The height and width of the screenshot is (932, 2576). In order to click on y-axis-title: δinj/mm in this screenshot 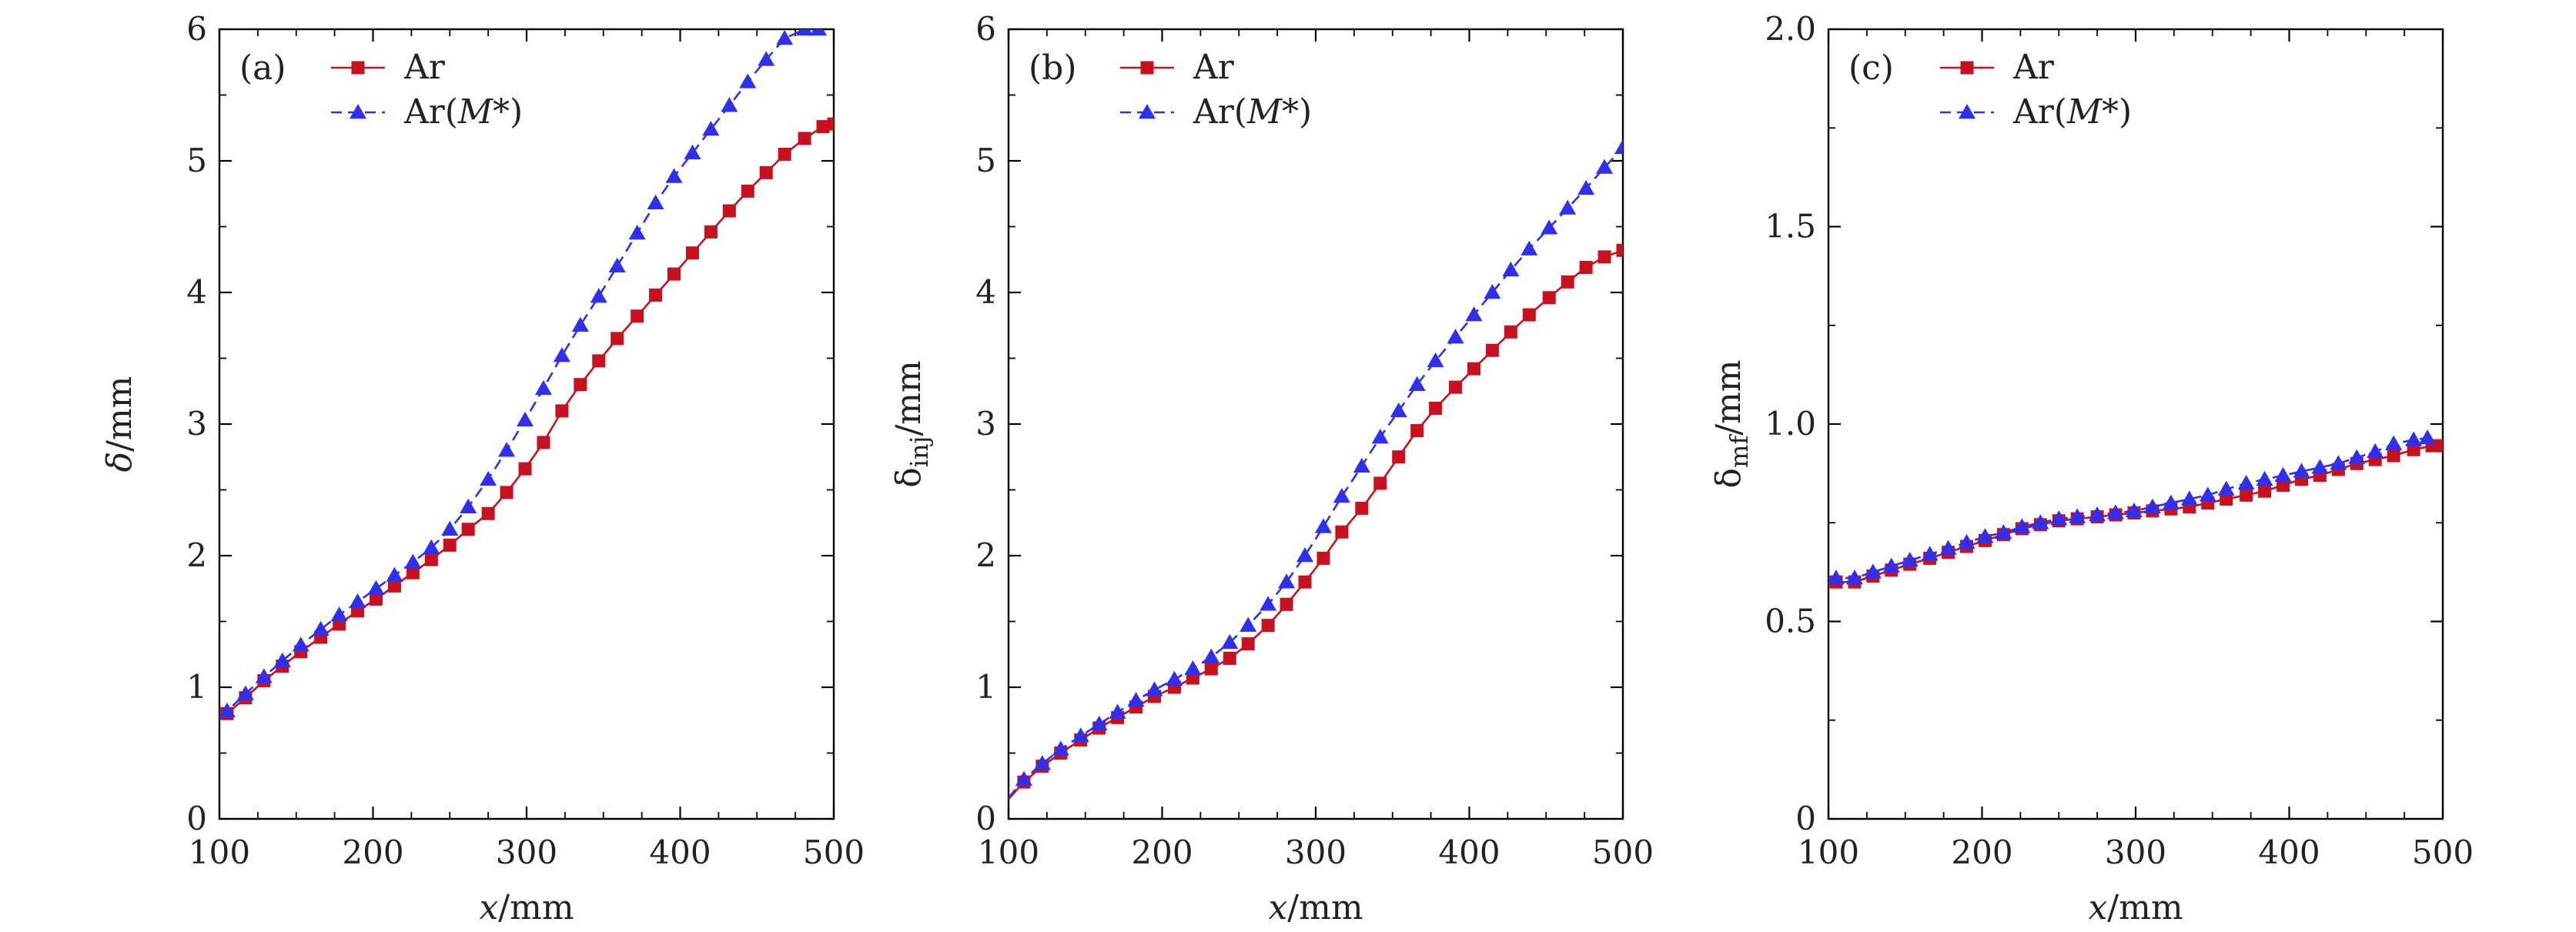, I will do `click(912, 424)`.